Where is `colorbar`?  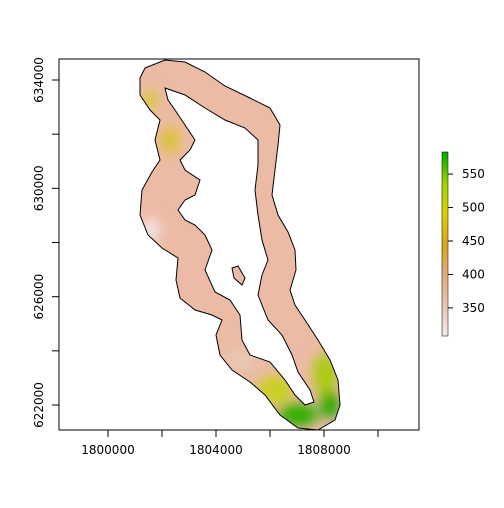 colorbar is located at coordinates (445, 244).